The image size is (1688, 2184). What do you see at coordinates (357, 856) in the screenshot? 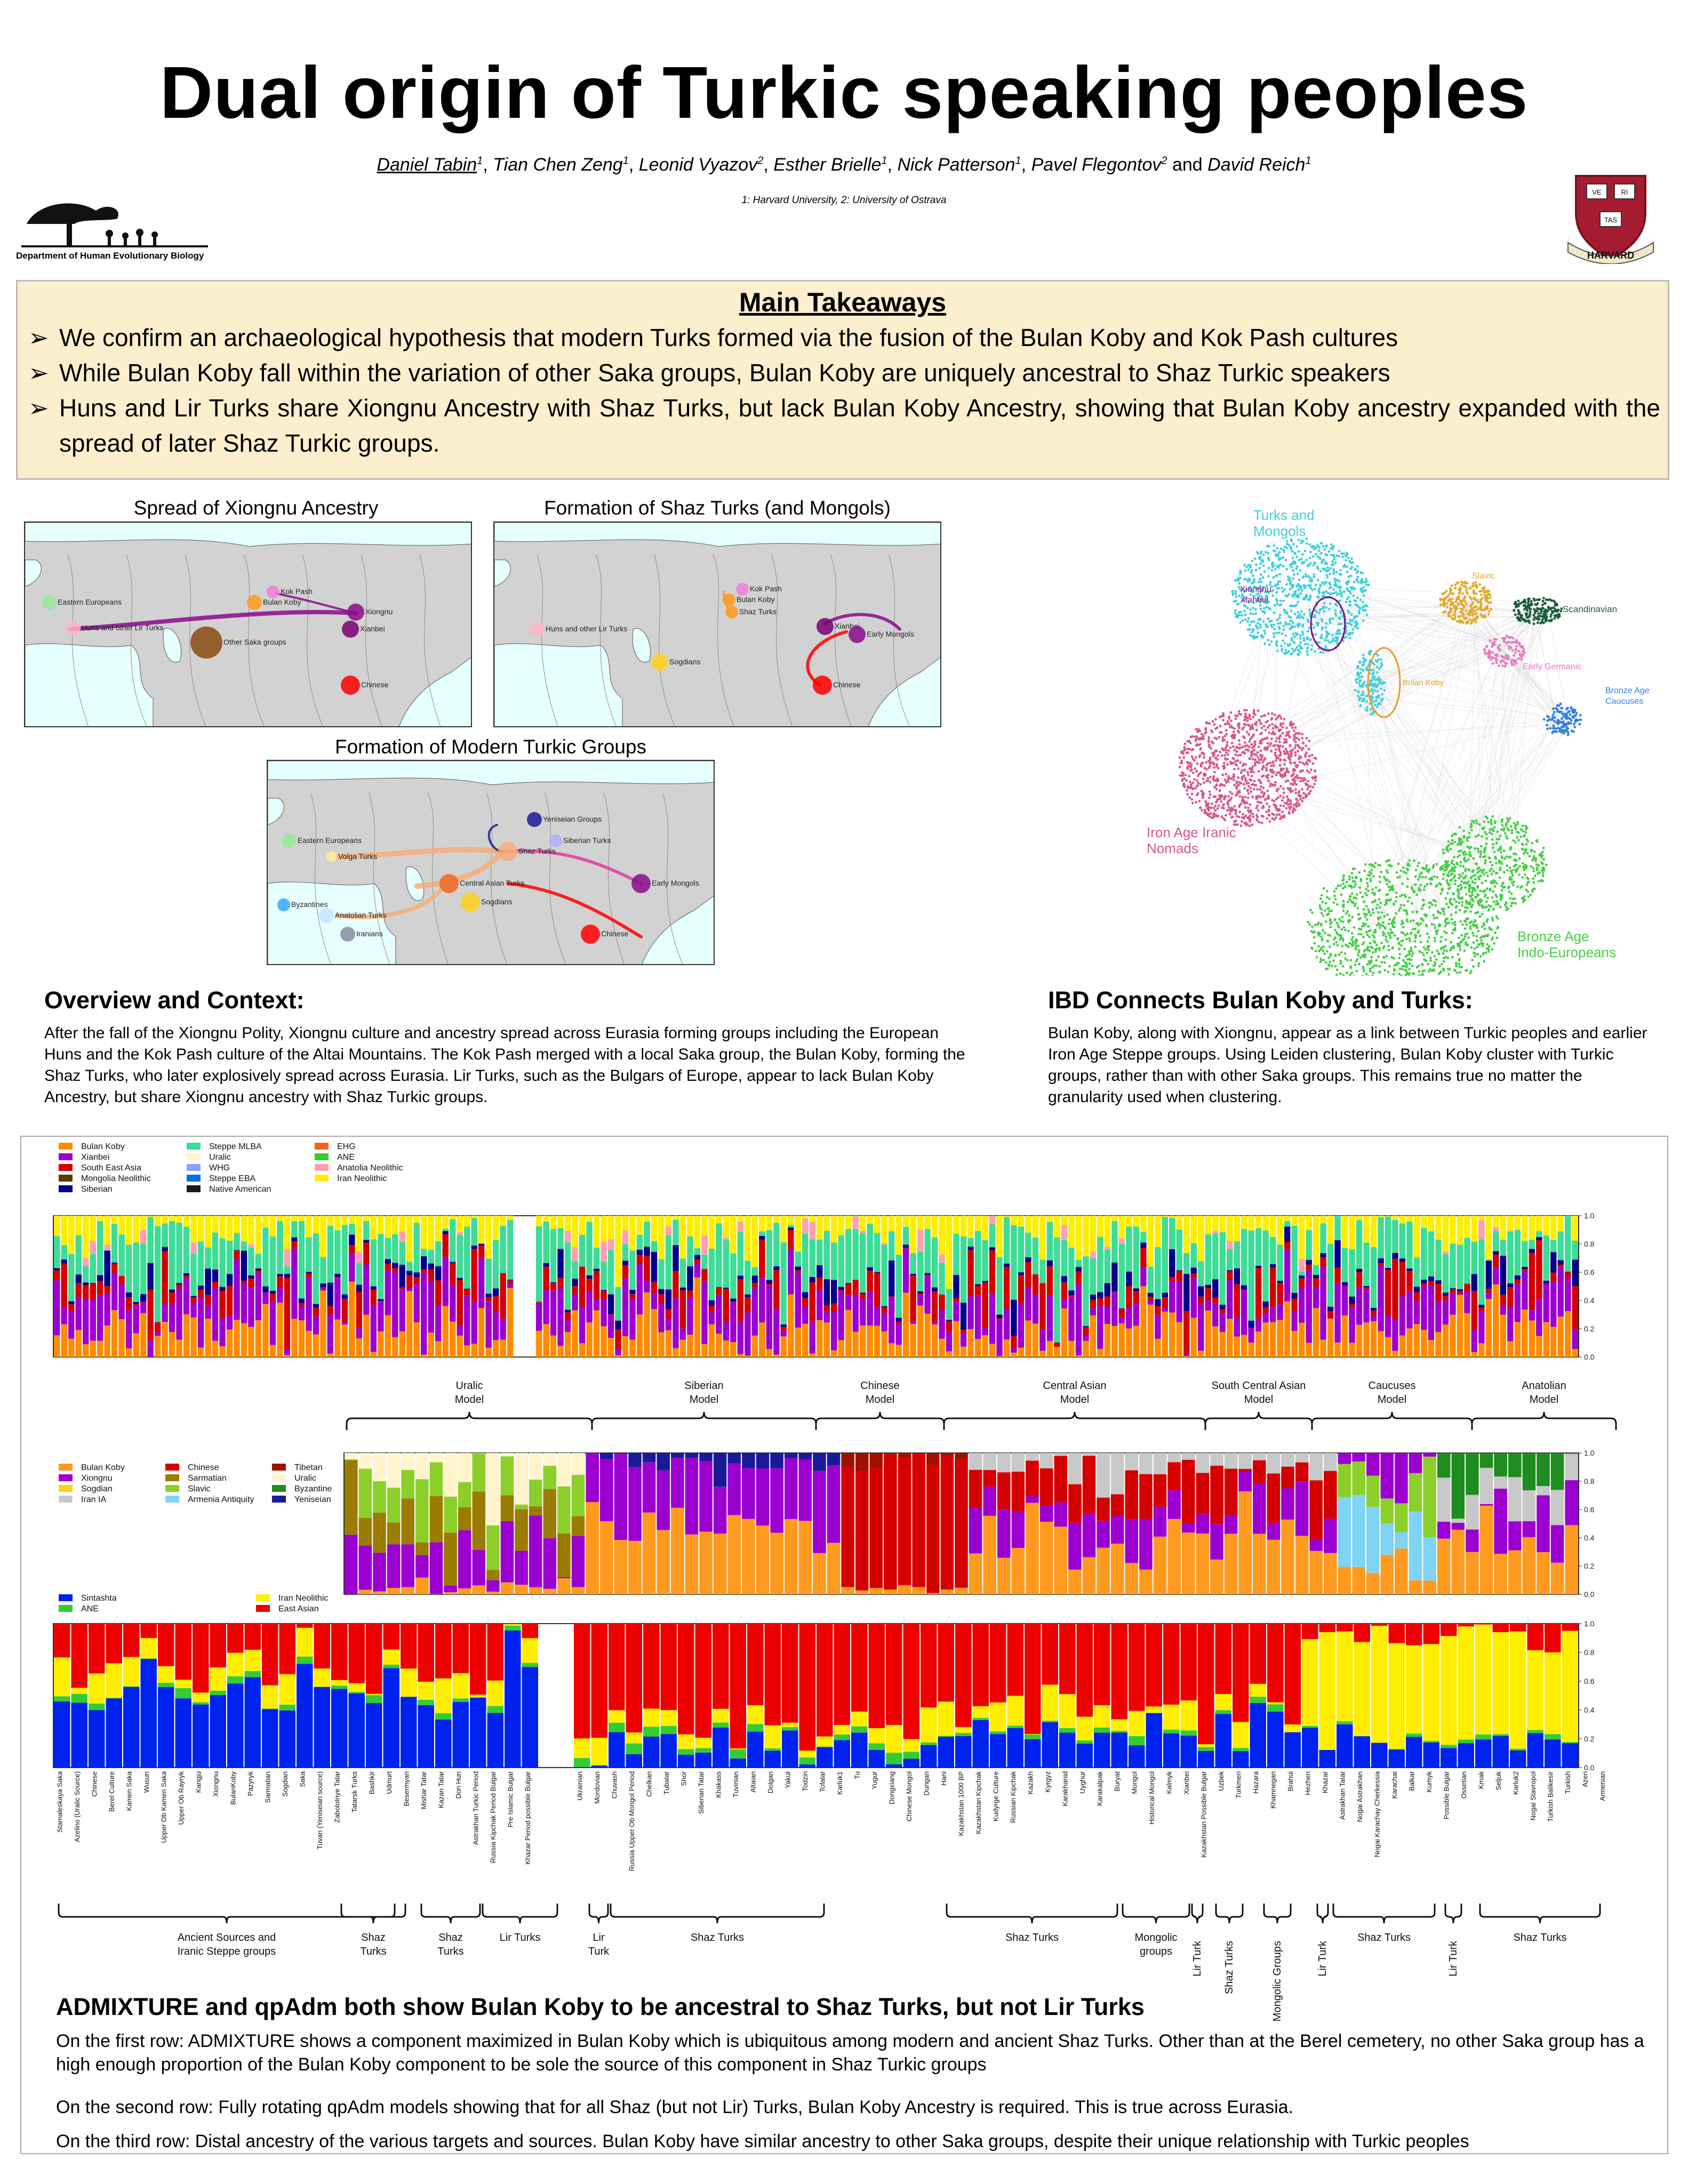
I see `map-label: Volga Turks` at bounding box center [357, 856].